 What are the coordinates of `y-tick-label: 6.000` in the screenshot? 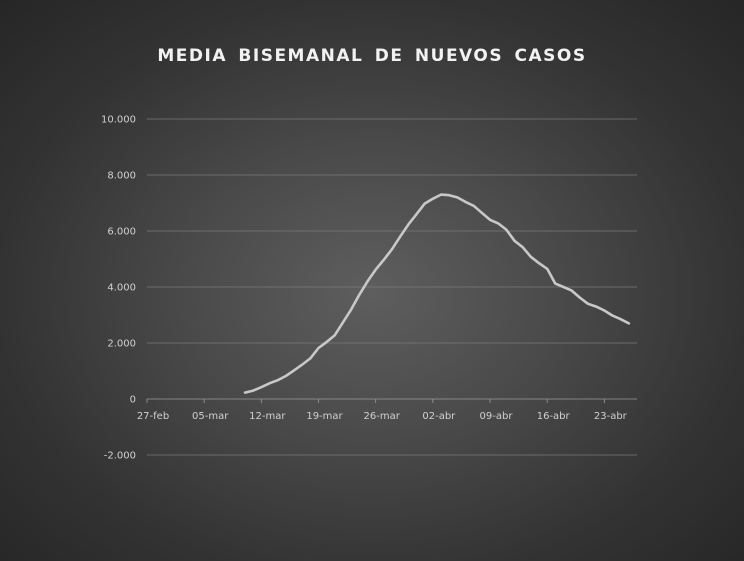 It's located at (121, 232).